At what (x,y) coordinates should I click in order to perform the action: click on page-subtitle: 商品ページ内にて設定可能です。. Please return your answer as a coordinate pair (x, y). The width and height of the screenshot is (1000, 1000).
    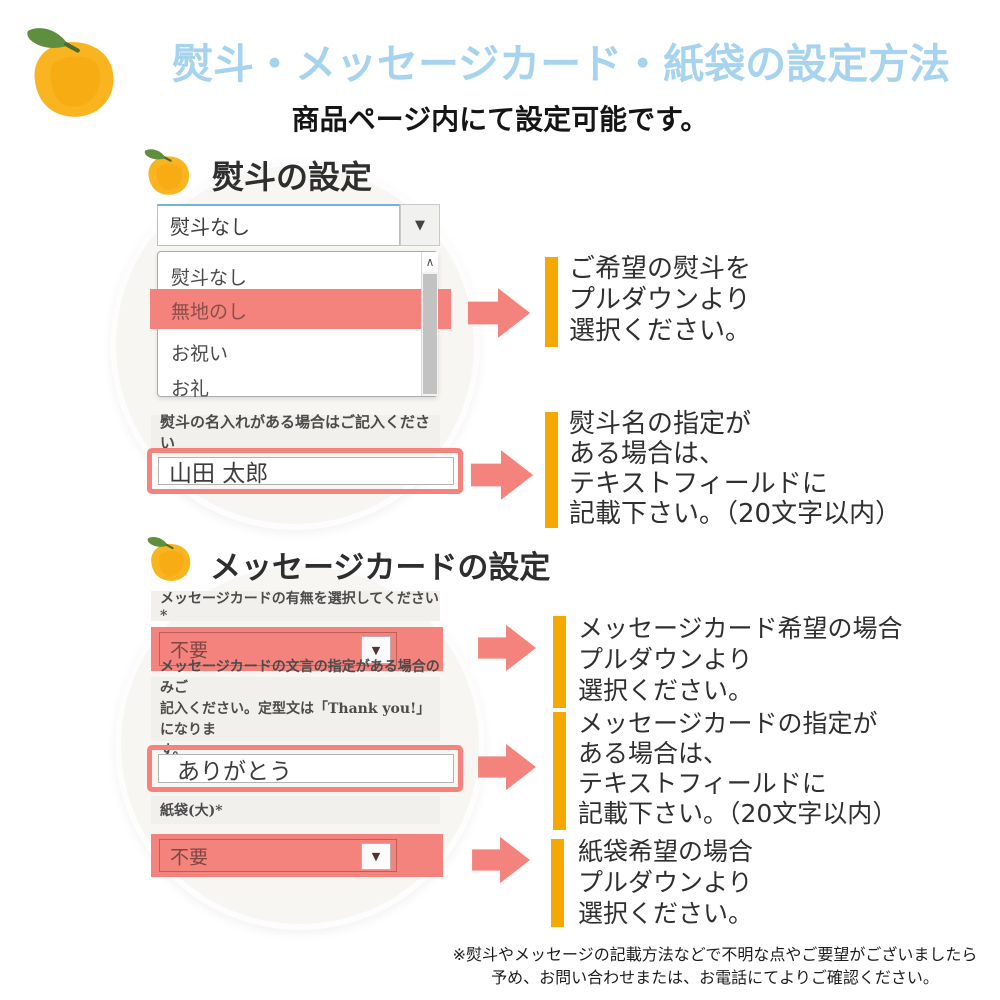
    Looking at the image, I should click on (500, 119).